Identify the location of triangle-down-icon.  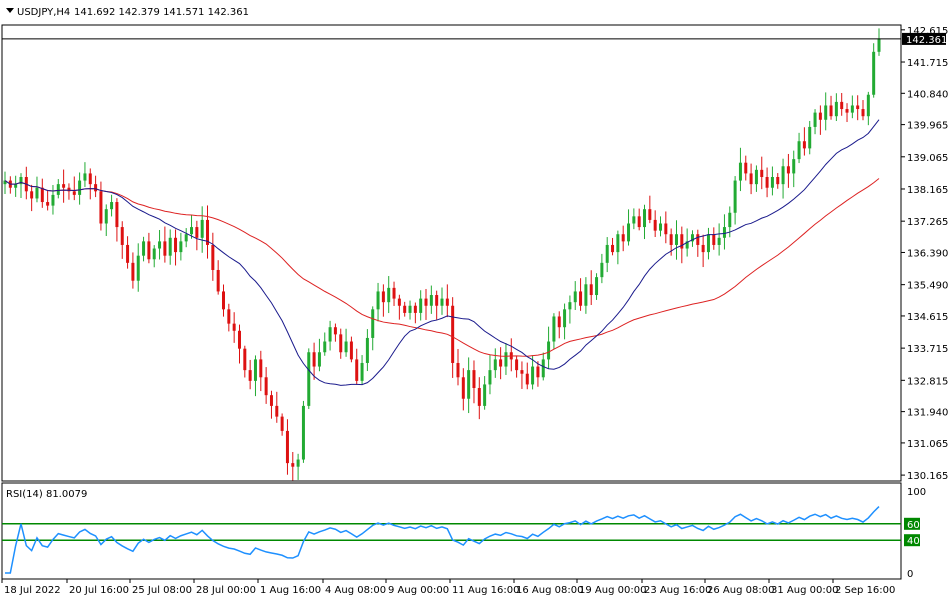
(10, 10).